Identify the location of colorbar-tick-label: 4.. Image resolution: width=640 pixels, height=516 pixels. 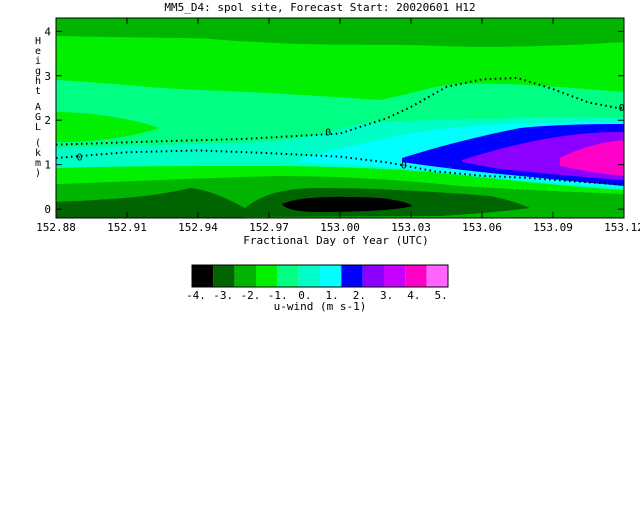
(413, 295).